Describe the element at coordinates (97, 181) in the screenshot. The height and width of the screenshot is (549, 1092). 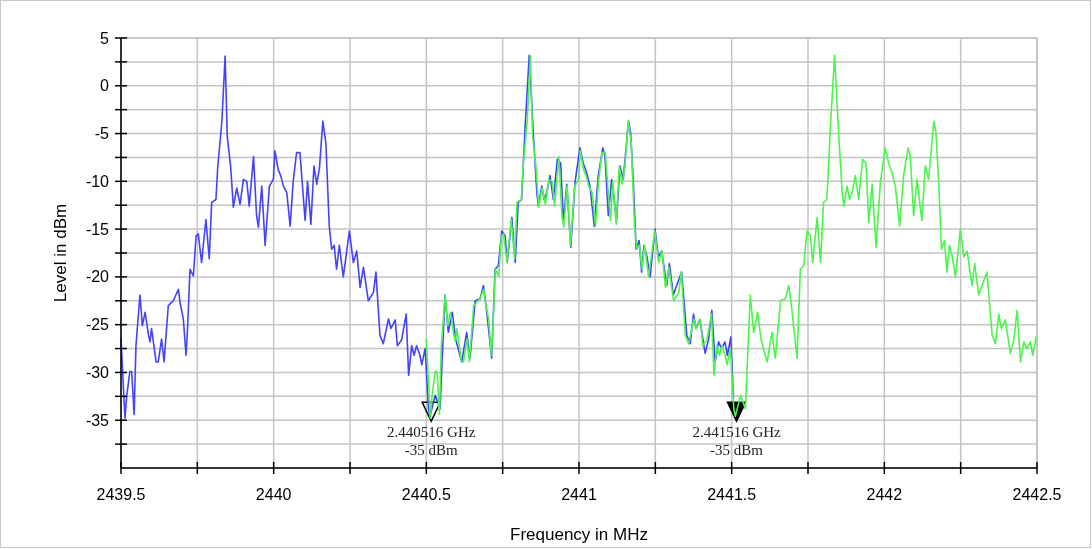
I see `y-tick-label: -10` at that location.